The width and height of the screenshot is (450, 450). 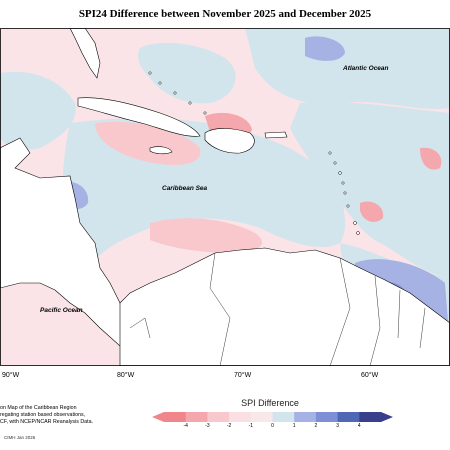 What do you see at coordinates (185, 188) in the screenshot?
I see `caribbean-sea-label: Caribbean Sea` at bounding box center [185, 188].